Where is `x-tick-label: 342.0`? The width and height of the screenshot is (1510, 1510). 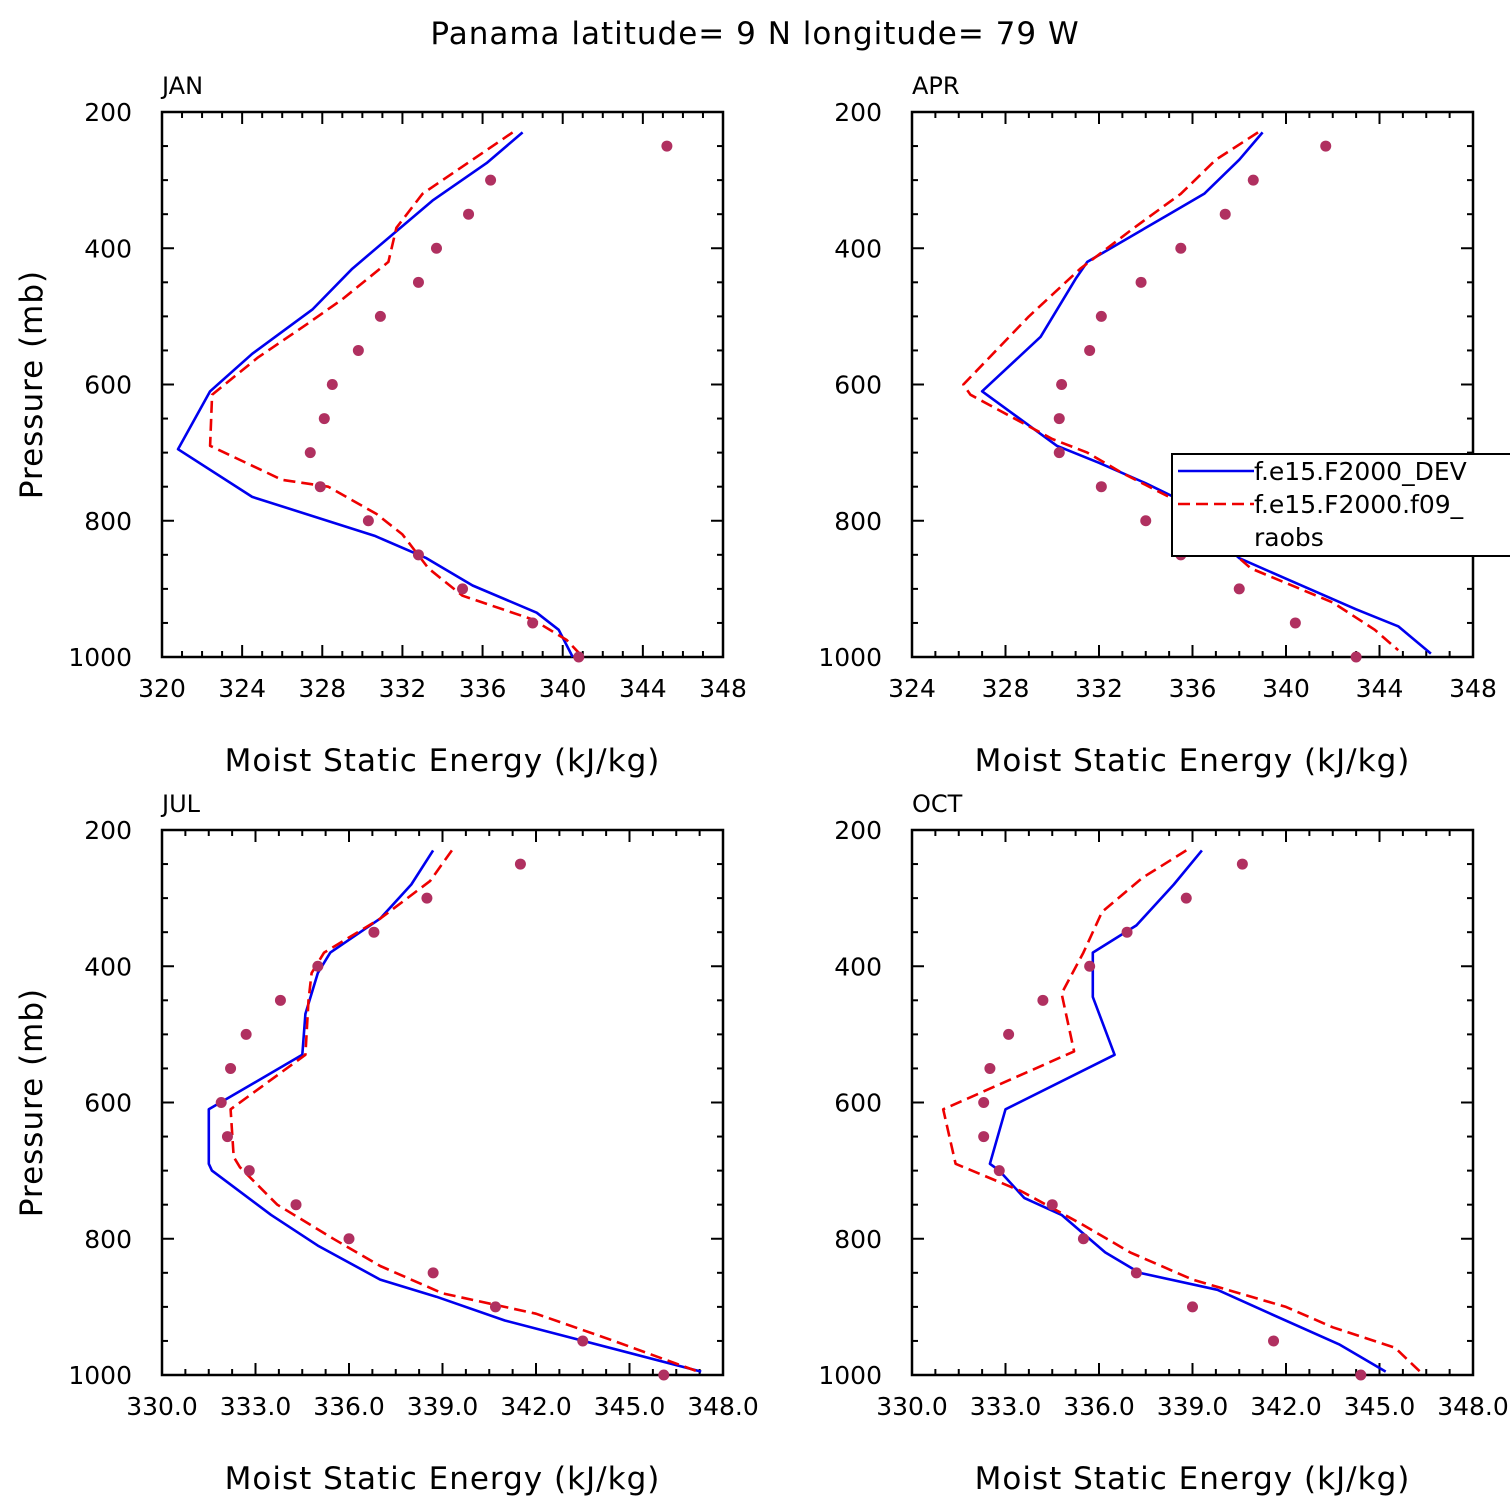
x-tick-label: 342.0 is located at coordinates (1286, 1406).